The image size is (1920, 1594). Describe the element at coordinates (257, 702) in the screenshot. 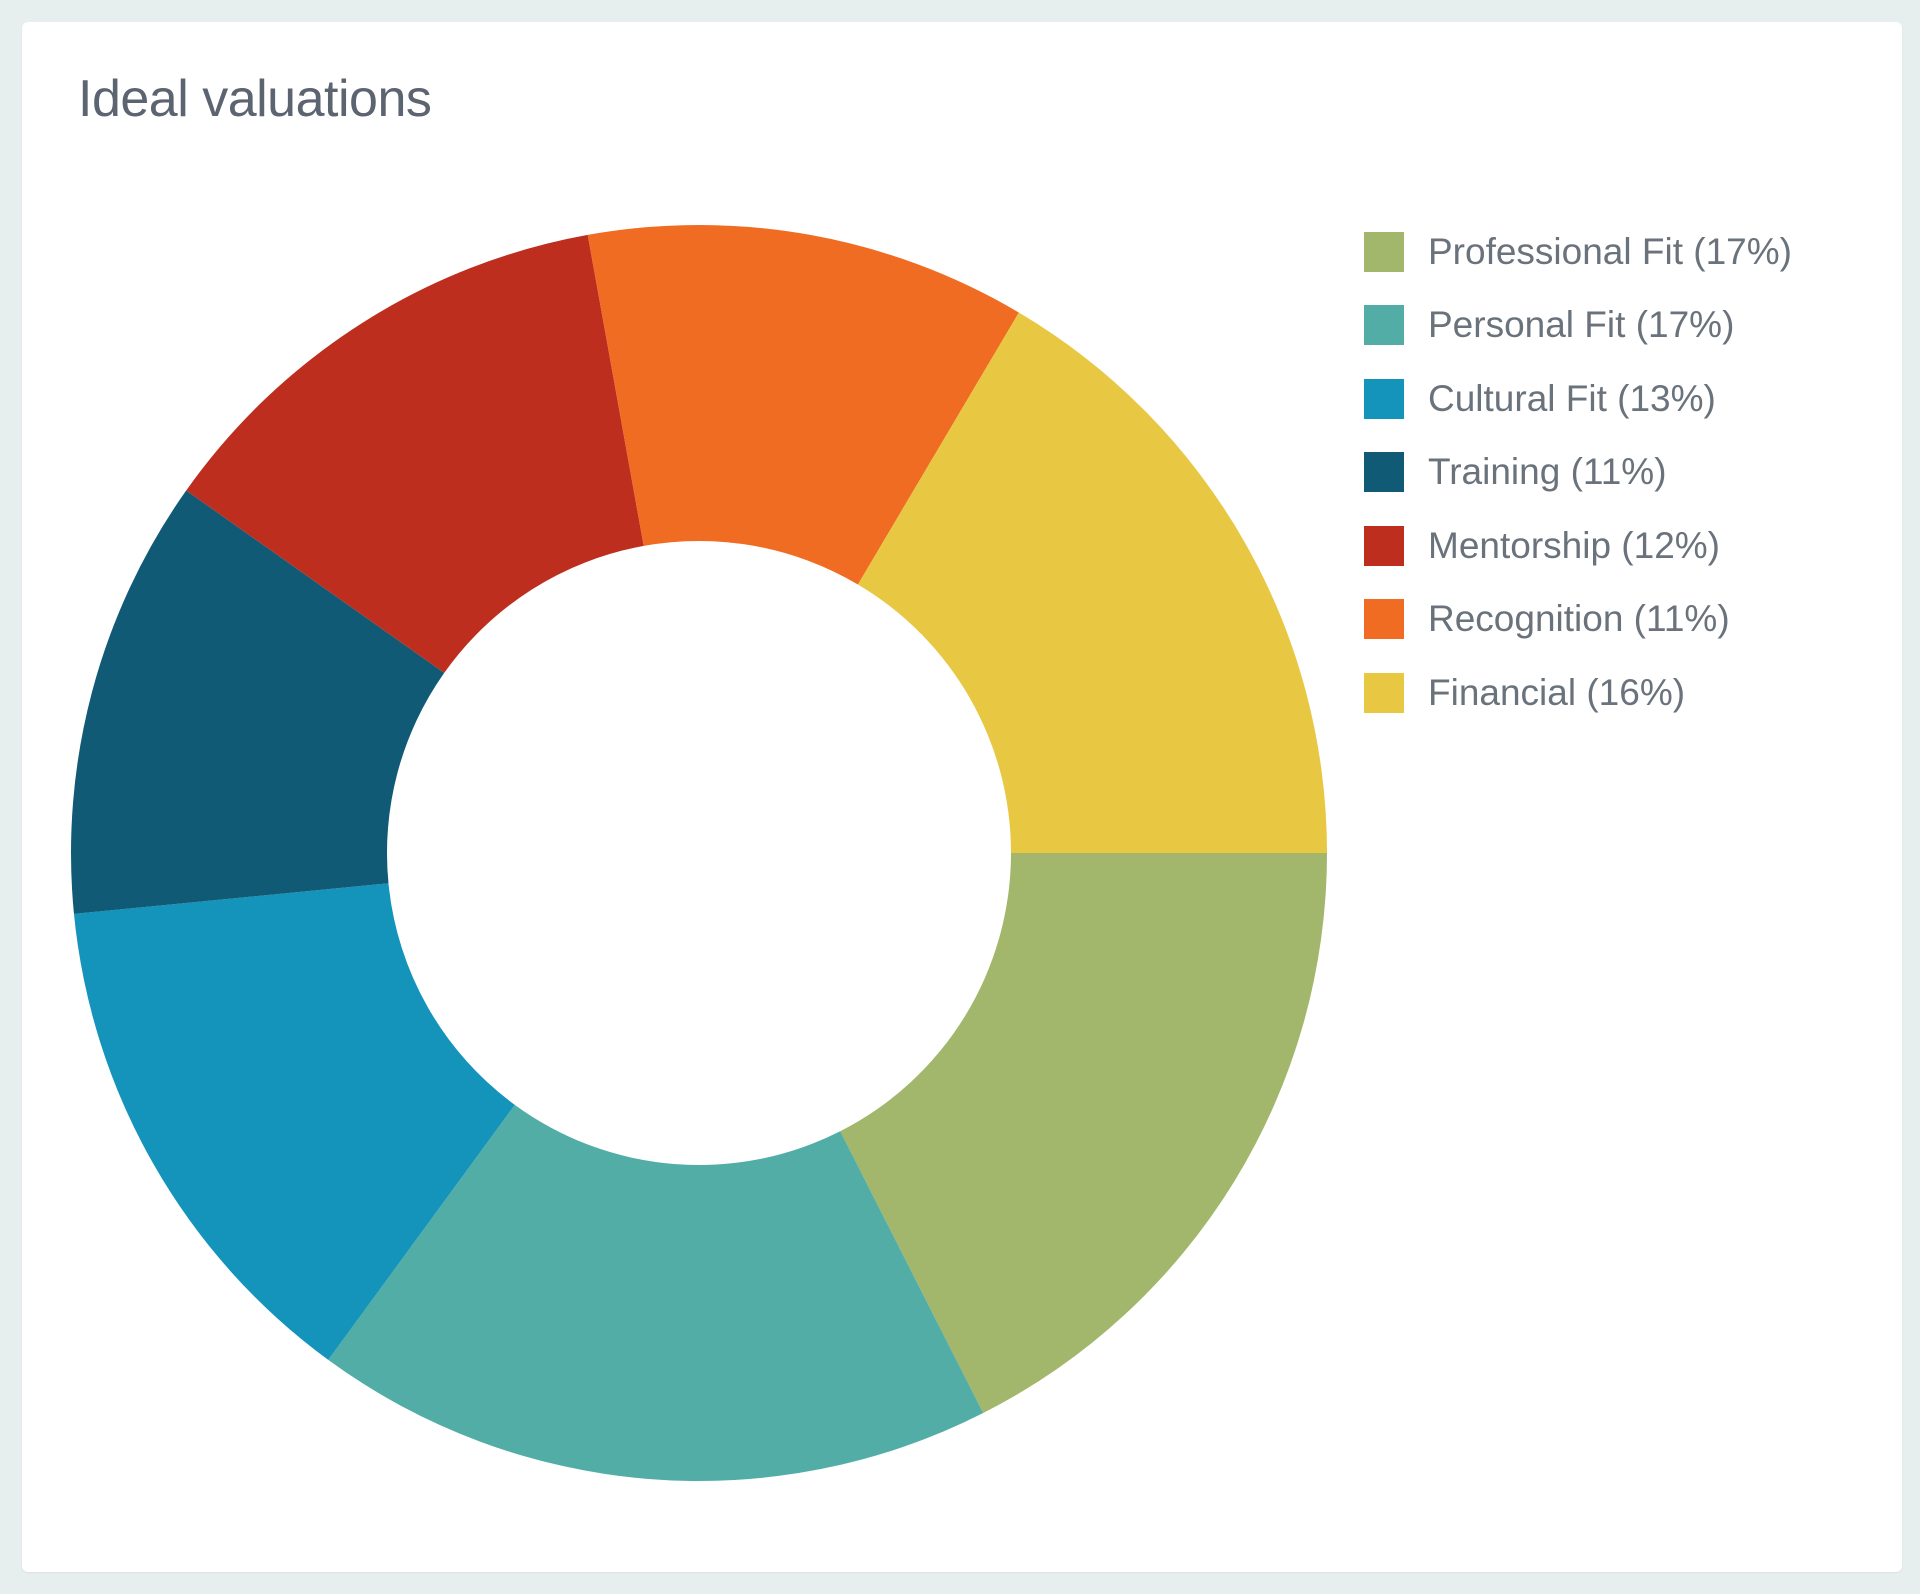

I see `donut-slice-training` at that location.